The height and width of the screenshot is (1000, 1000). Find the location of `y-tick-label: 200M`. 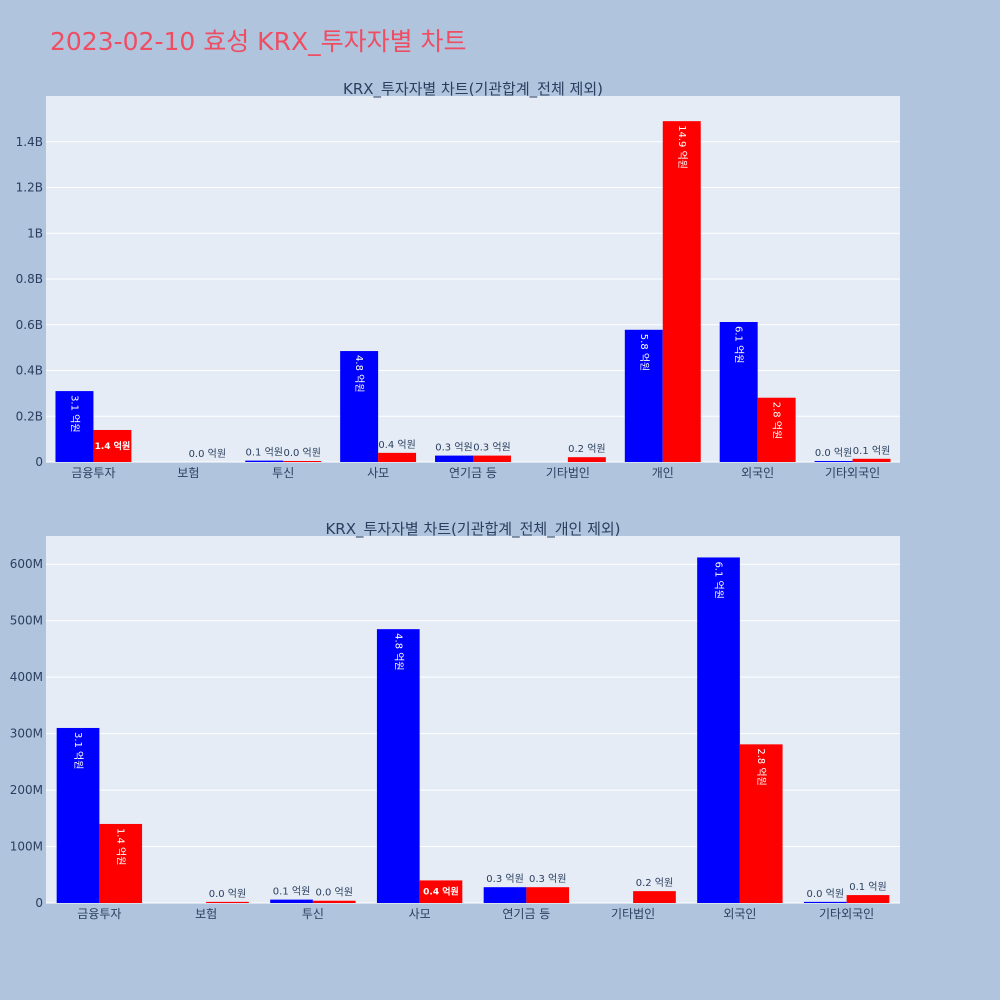

y-tick-label: 200M is located at coordinates (26, 790).